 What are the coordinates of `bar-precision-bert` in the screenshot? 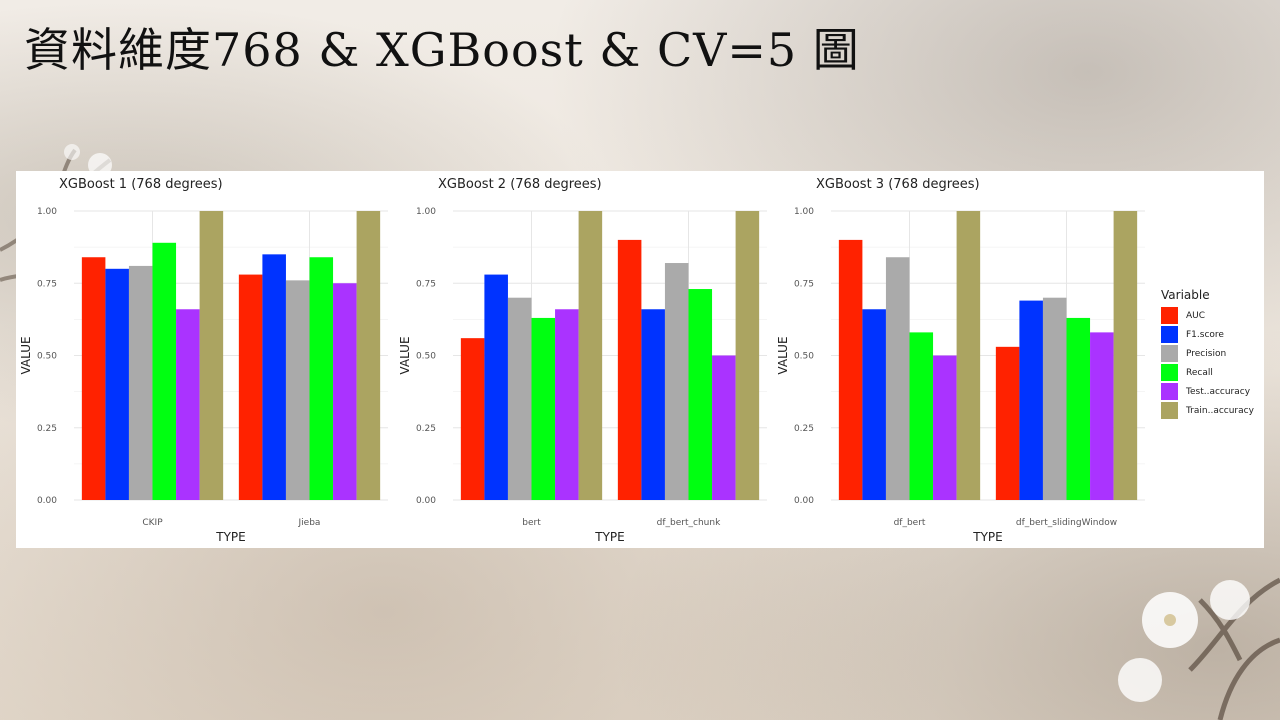 It's located at (519, 398).